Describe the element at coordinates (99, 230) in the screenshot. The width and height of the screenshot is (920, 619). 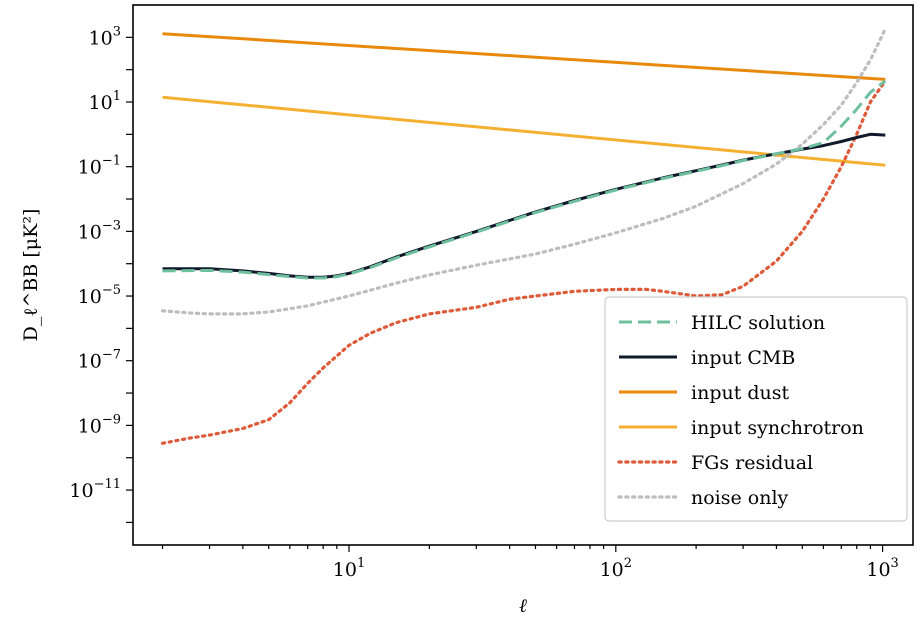
I see `y-tick-label: 10⁻³` at that location.